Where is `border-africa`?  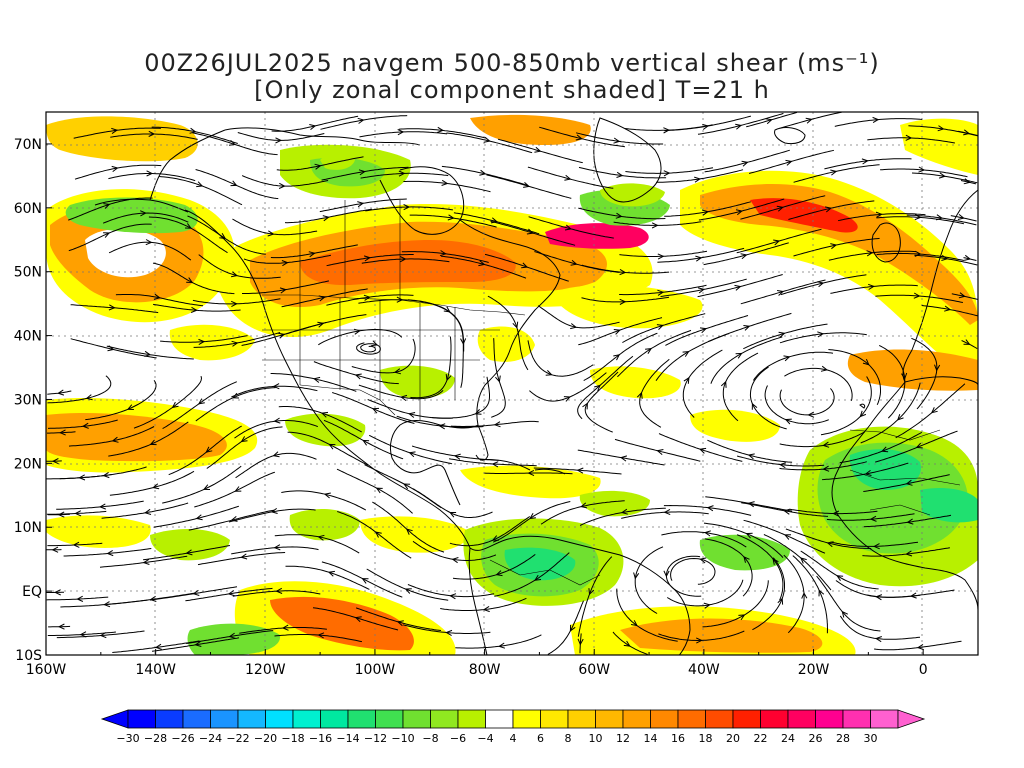
border-africa is located at coordinates (905, 472).